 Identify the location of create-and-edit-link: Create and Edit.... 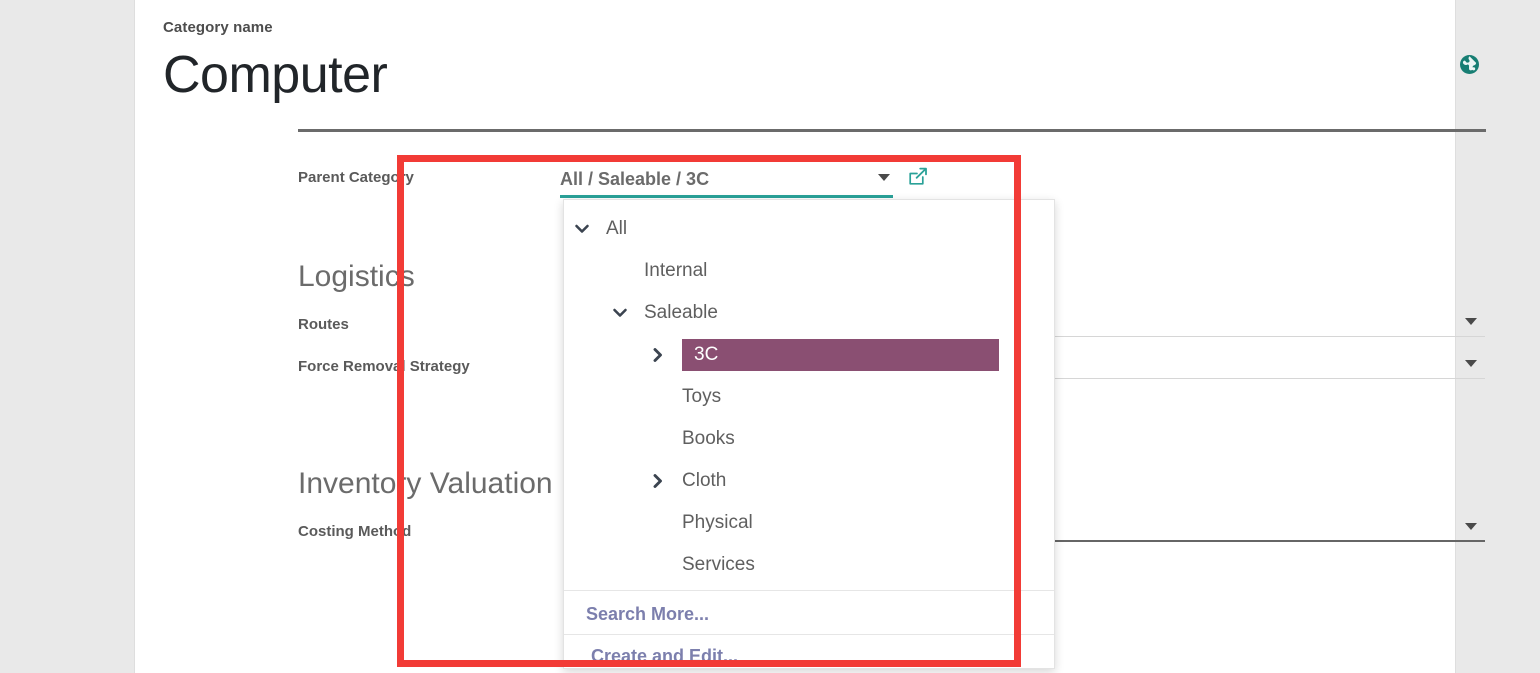
(665, 656).